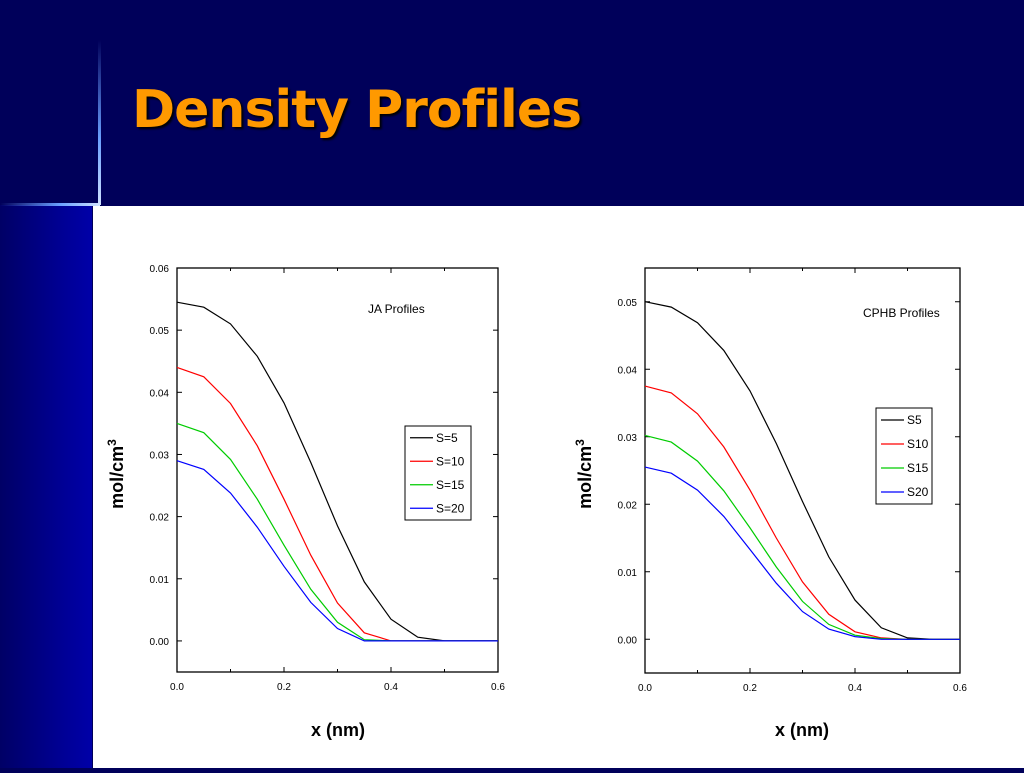 The height and width of the screenshot is (773, 1024). Describe the element at coordinates (99, 122) in the screenshot. I see `accent-line-vertical` at that location.